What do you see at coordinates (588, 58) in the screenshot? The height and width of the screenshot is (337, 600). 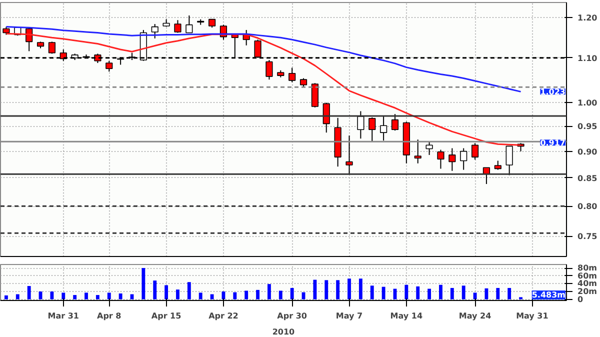 I see `y-tick-label: 1.10` at bounding box center [588, 58].